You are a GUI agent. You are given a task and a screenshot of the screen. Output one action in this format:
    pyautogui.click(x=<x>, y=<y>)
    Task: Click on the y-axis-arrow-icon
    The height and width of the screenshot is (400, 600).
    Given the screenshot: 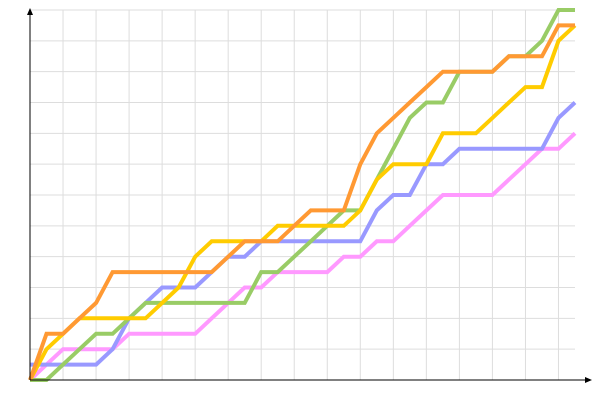 What is the action you would take?
    pyautogui.click(x=30, y=11)
    